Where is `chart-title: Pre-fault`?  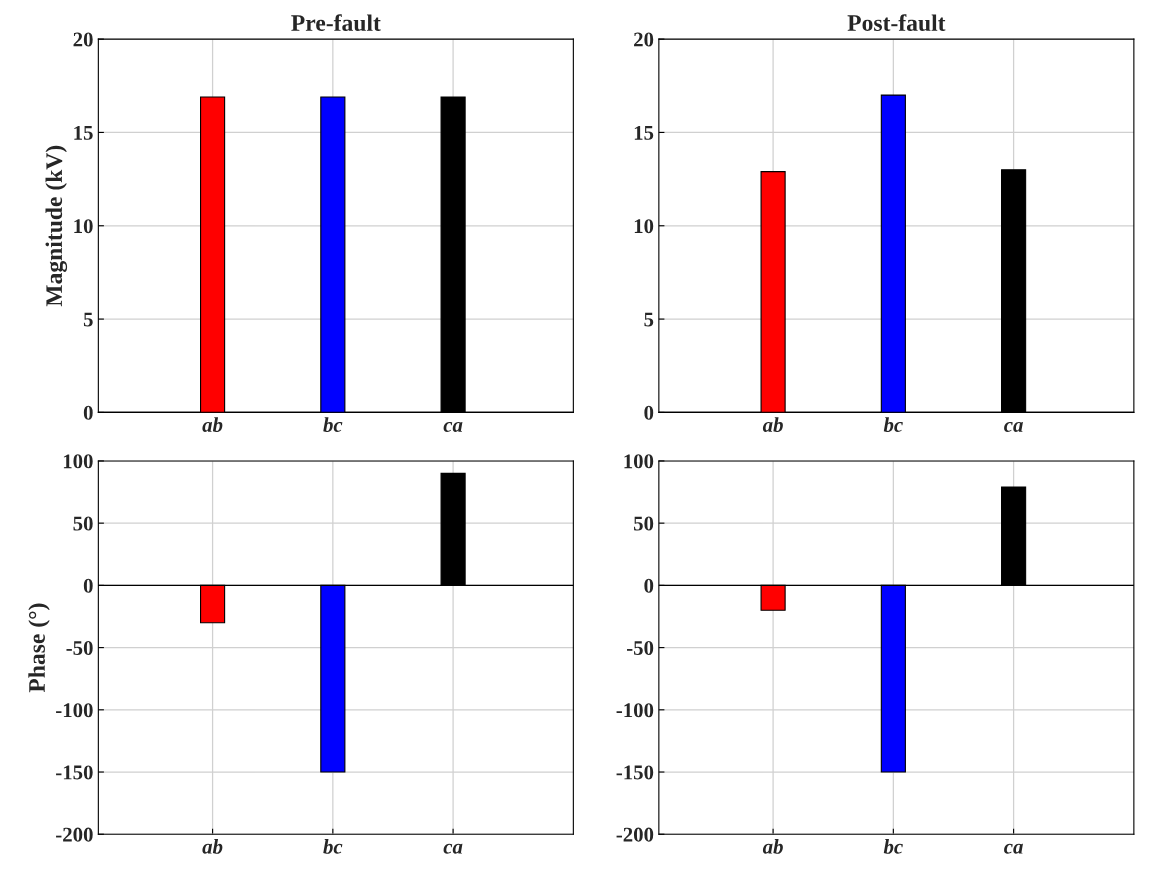
chart-title: Pre-fault is located at coordinates (336, 23).